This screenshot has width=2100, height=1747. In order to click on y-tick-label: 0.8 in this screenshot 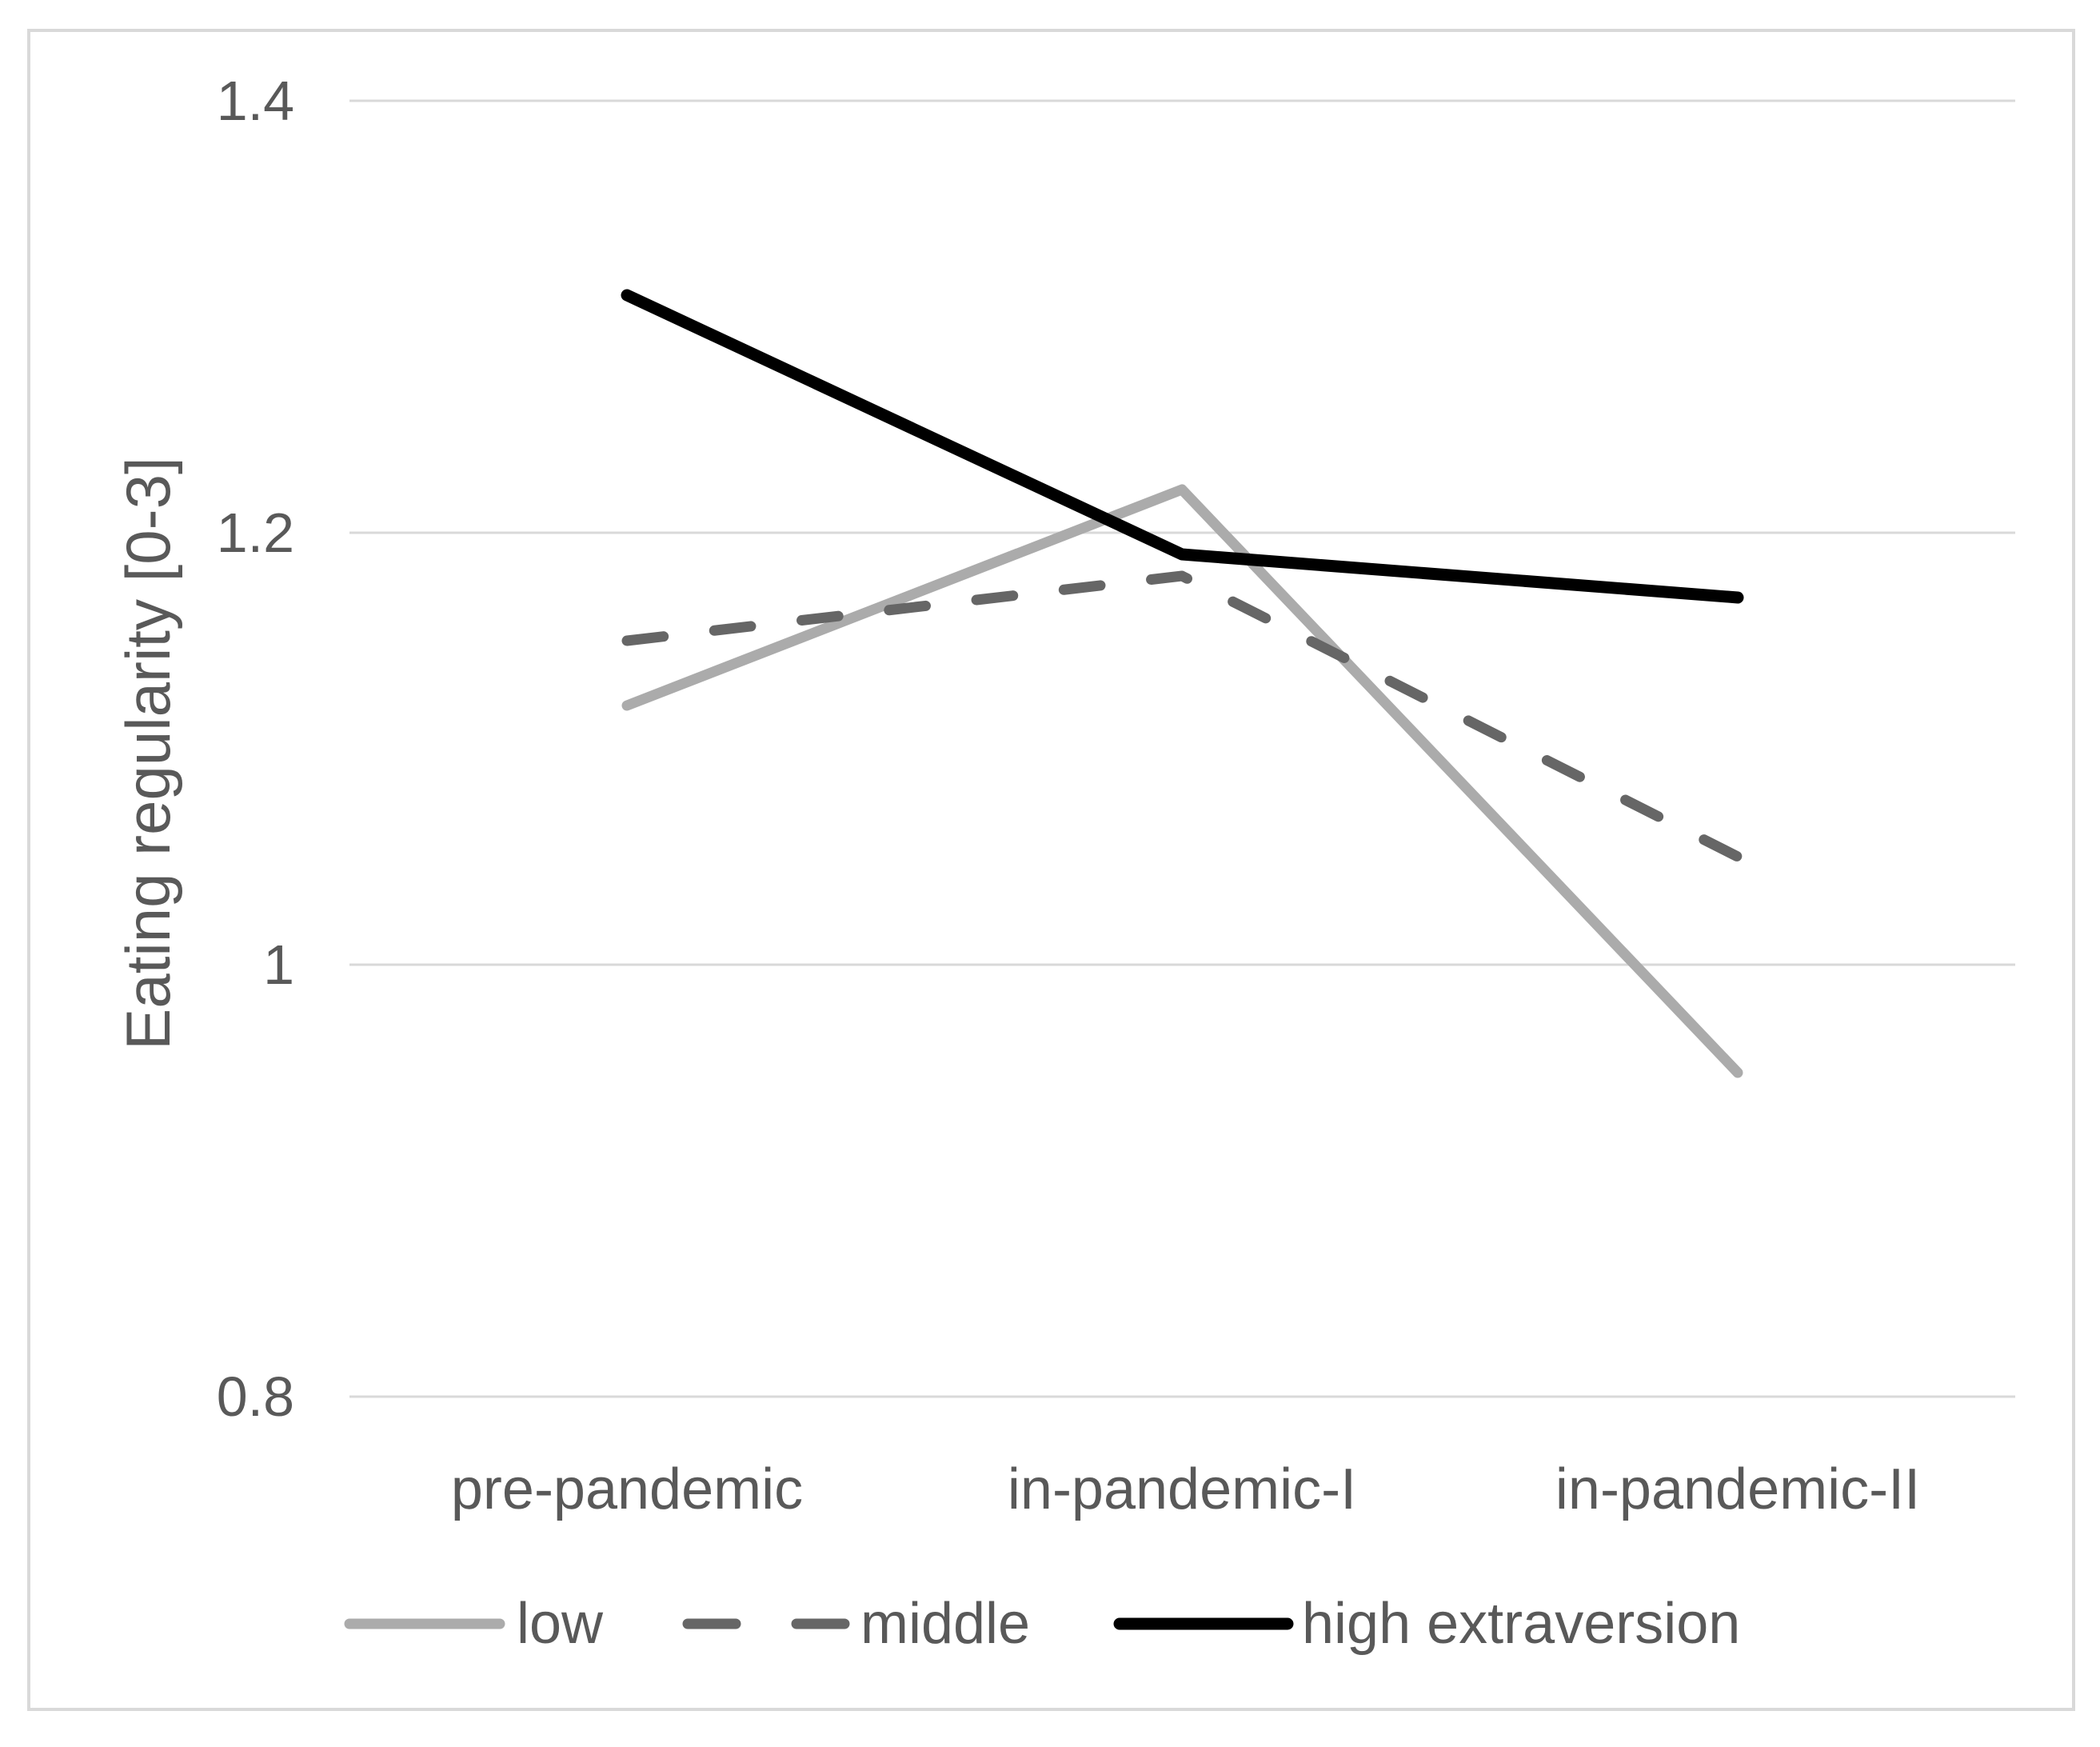, I will do `click(255, 1396)`.